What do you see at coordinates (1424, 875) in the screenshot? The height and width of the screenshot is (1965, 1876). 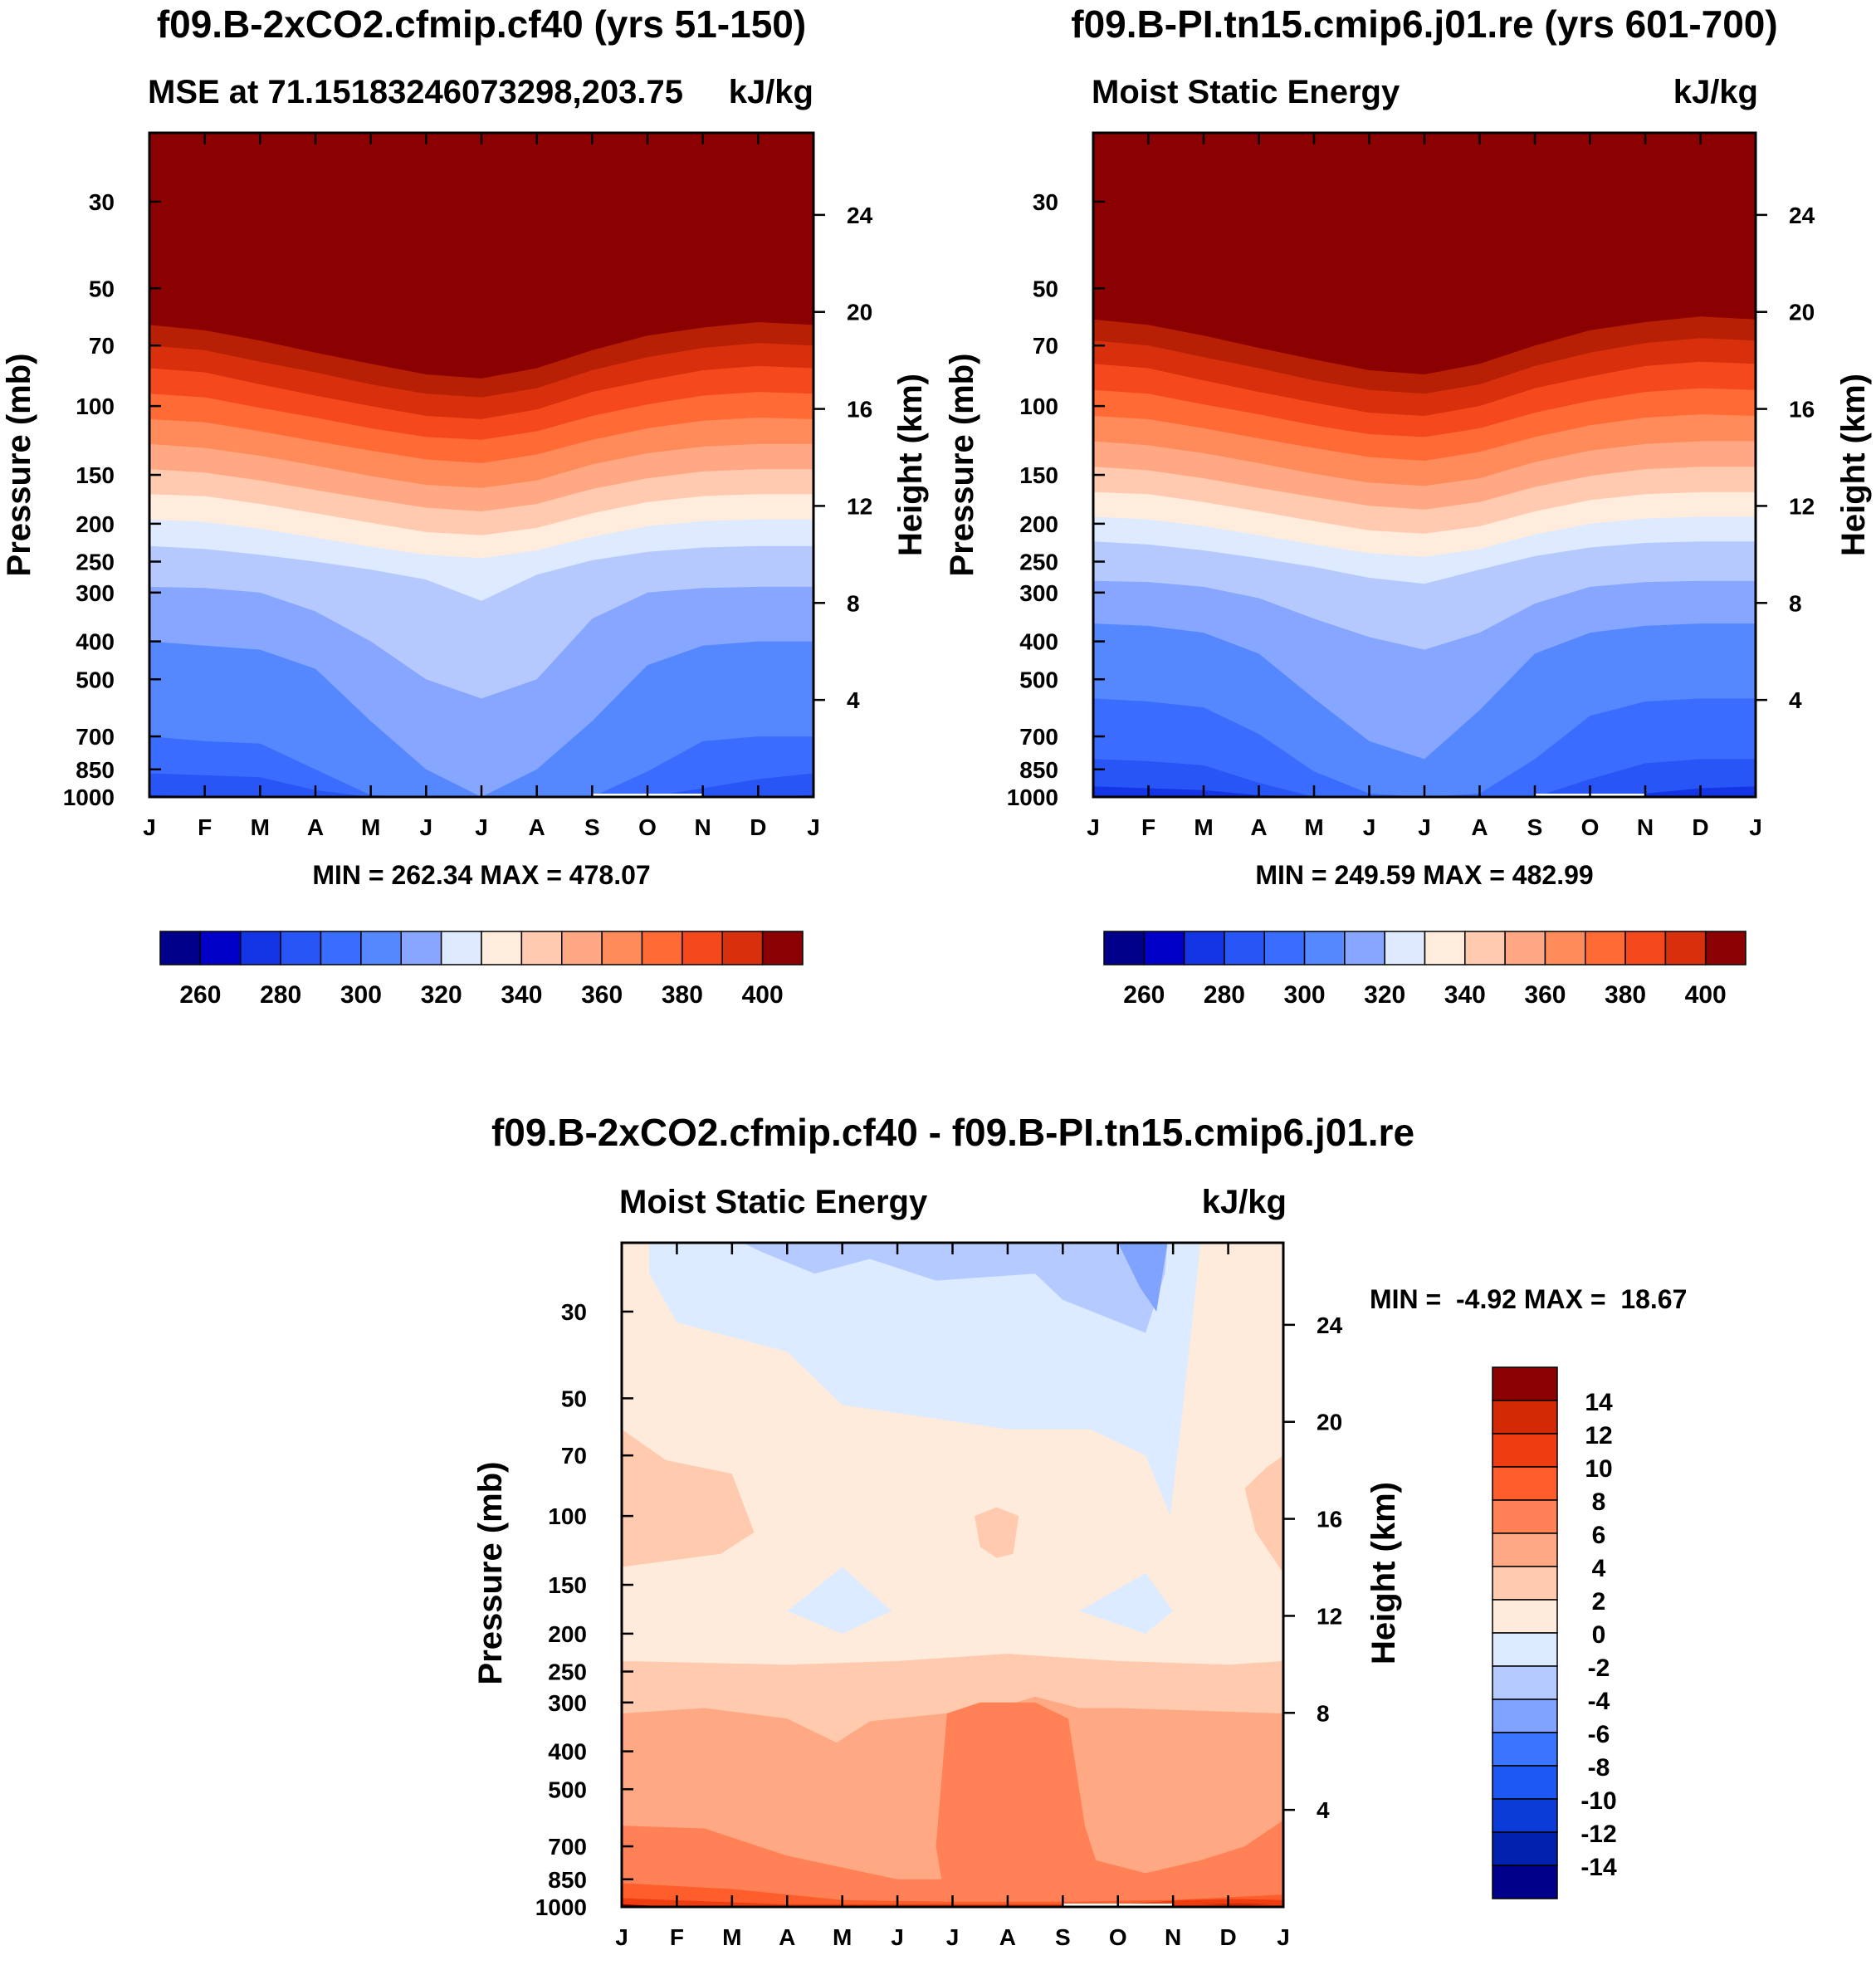 I see `panel-b-minmax: MIN = 249.59 MAX = 482.99` at bounding box center [1424, 875].